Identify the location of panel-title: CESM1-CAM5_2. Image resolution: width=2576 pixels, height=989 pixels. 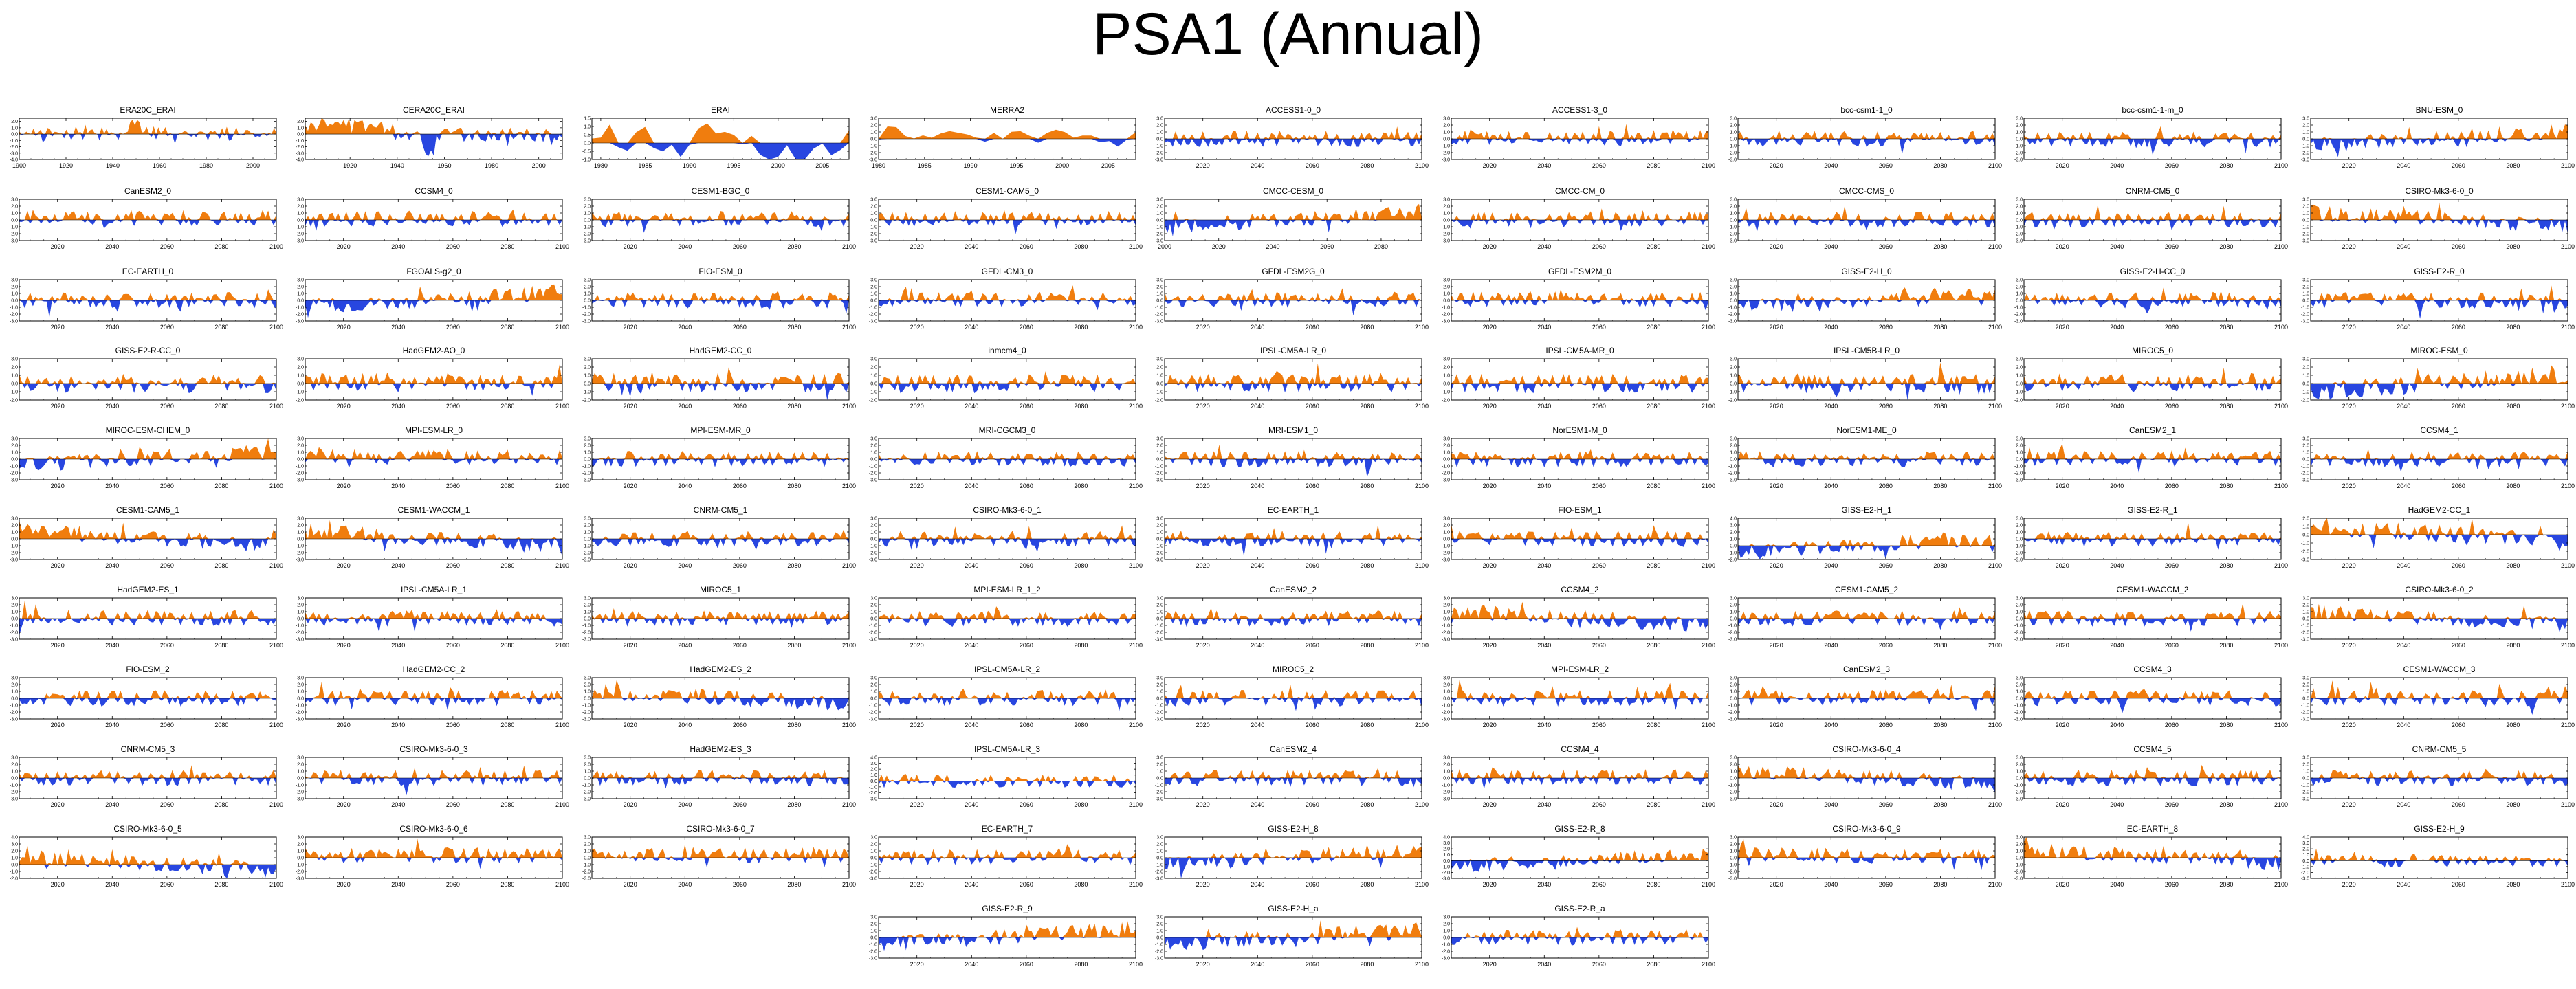
(1866, 589).